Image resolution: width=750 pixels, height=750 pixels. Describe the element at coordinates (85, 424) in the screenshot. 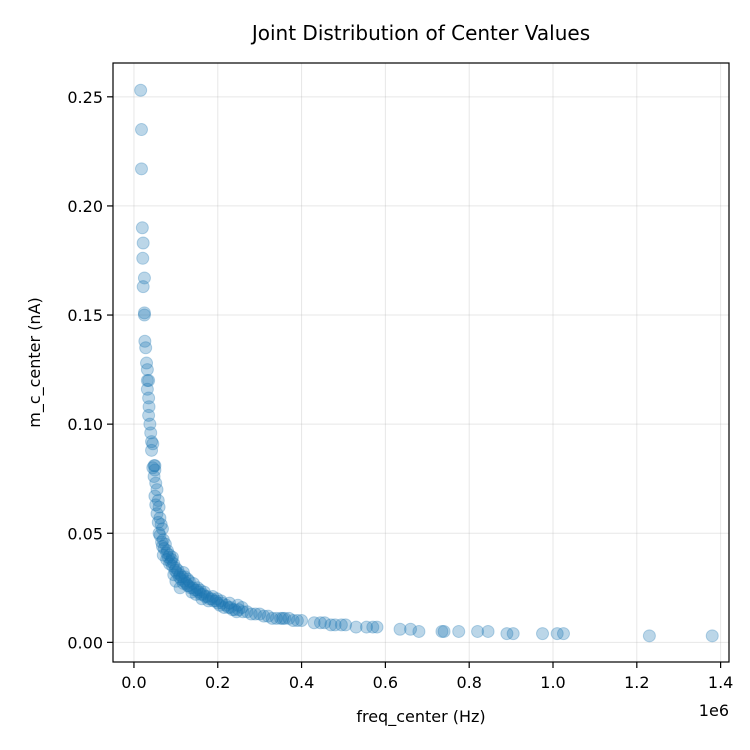

I see `y-tick-label: 0.10` at that location.